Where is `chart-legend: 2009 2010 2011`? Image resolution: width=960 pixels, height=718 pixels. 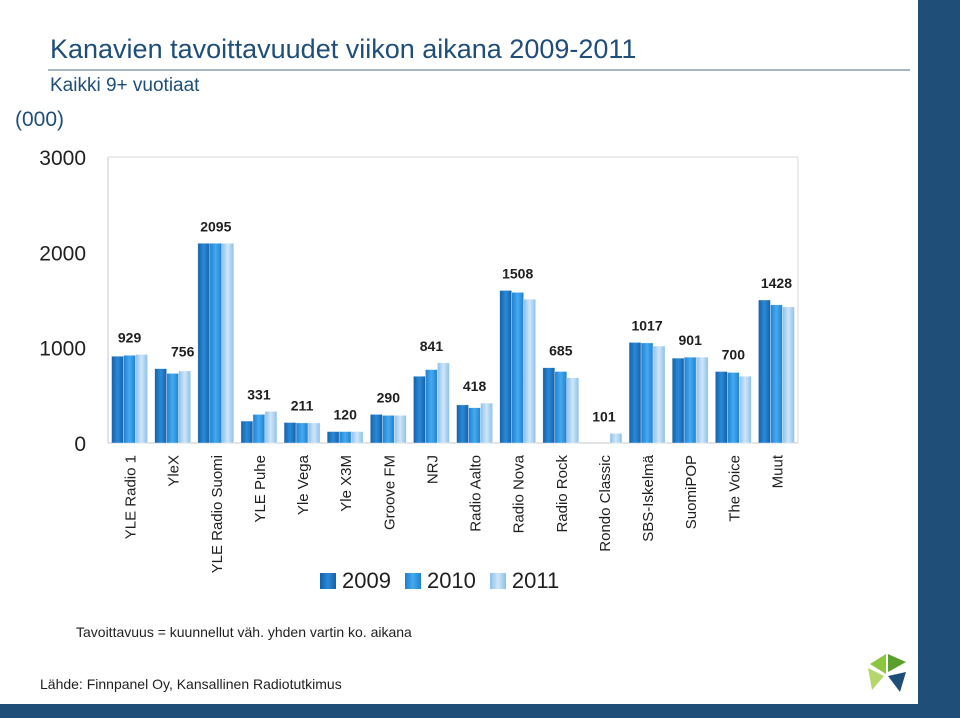
chart-legend: 2009 2010 2011 is located at coordinates (439, 581).